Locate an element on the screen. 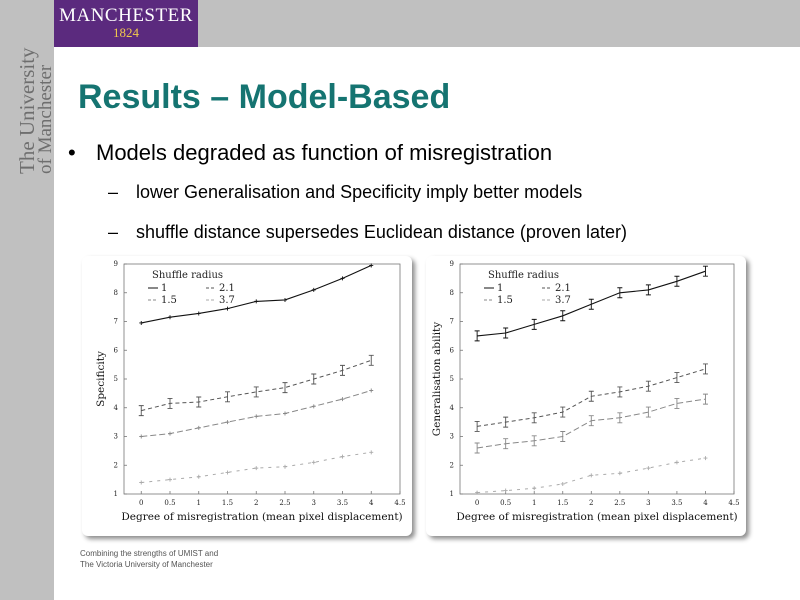 The image size is (800, 600). wordmark-line2: of Manchester is located at coordinates (45, 119).